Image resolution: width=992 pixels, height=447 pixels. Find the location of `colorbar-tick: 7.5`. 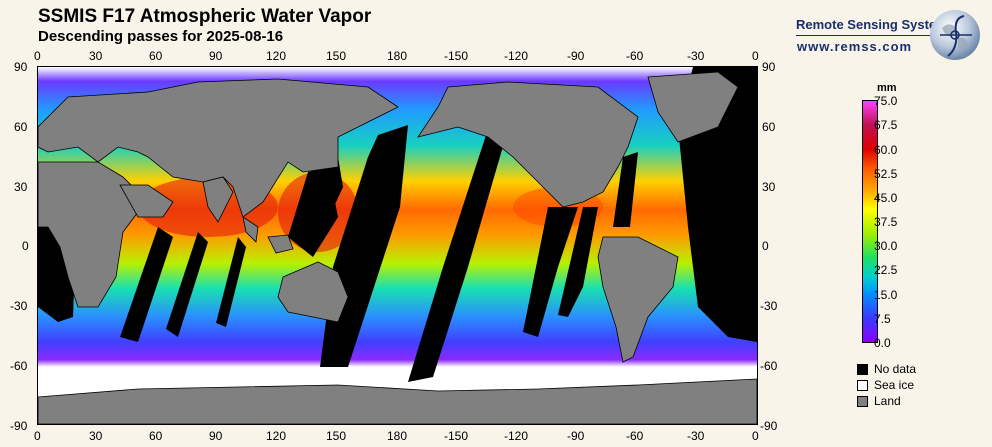

colorbar-tick: 7.5 is located at coordinates (882, 319).